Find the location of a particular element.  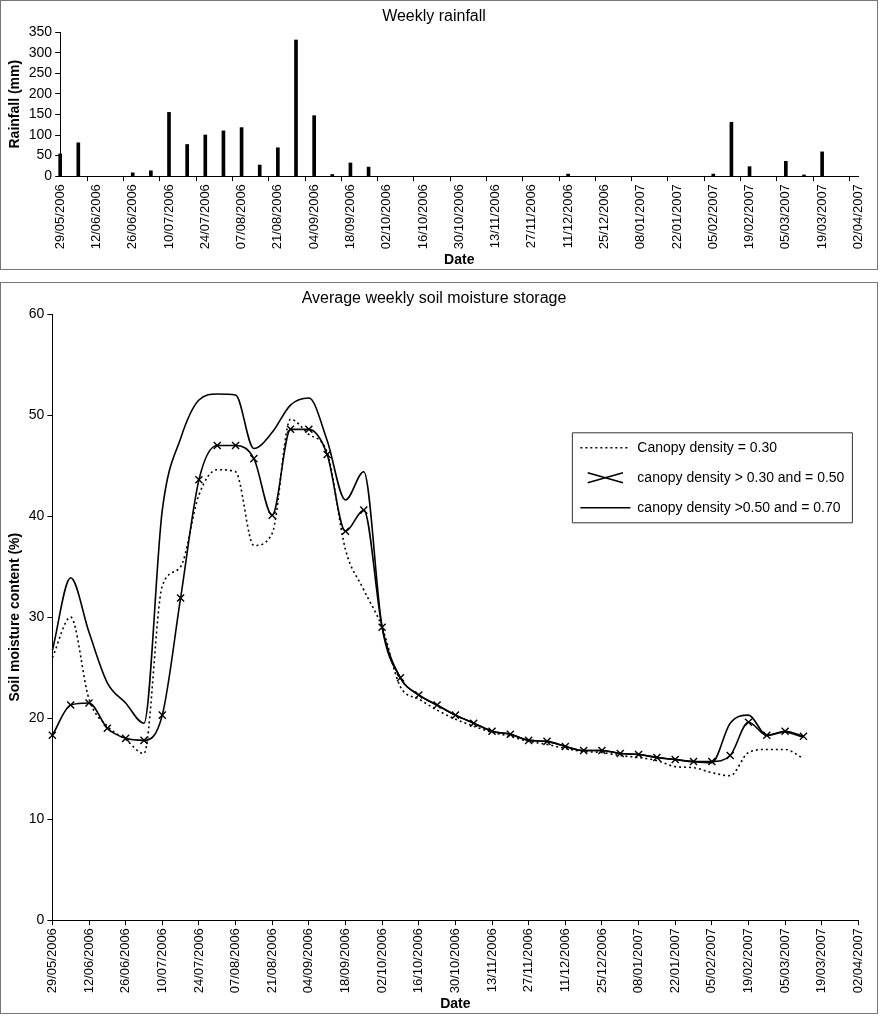

chart-title: Average weekly soil moisture storage is located at coordinates (434, 298).